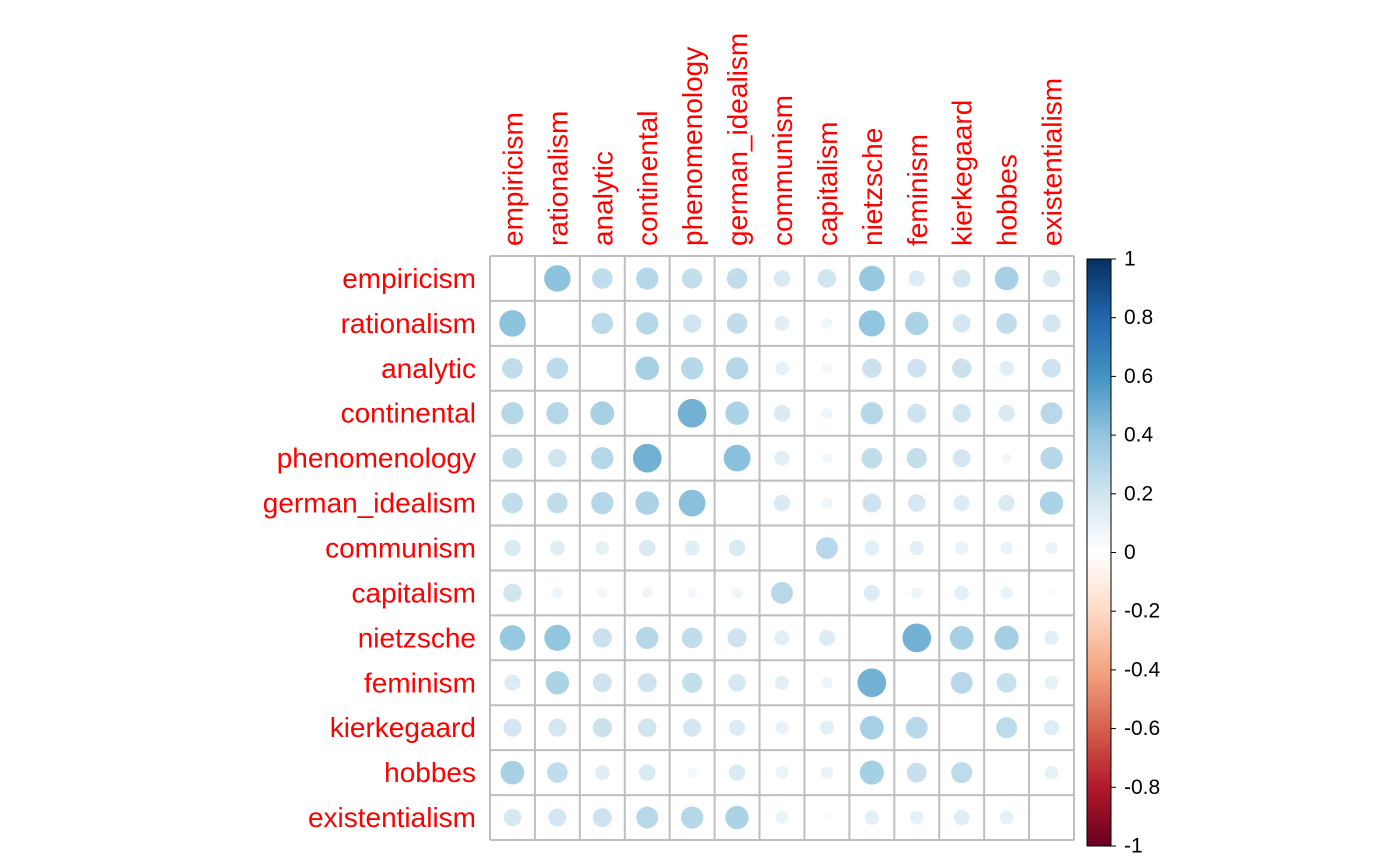 The height and width of the screenshot is (865, 1400). I want to click on row-label-hobbes: hobbes, so click(430, 772).